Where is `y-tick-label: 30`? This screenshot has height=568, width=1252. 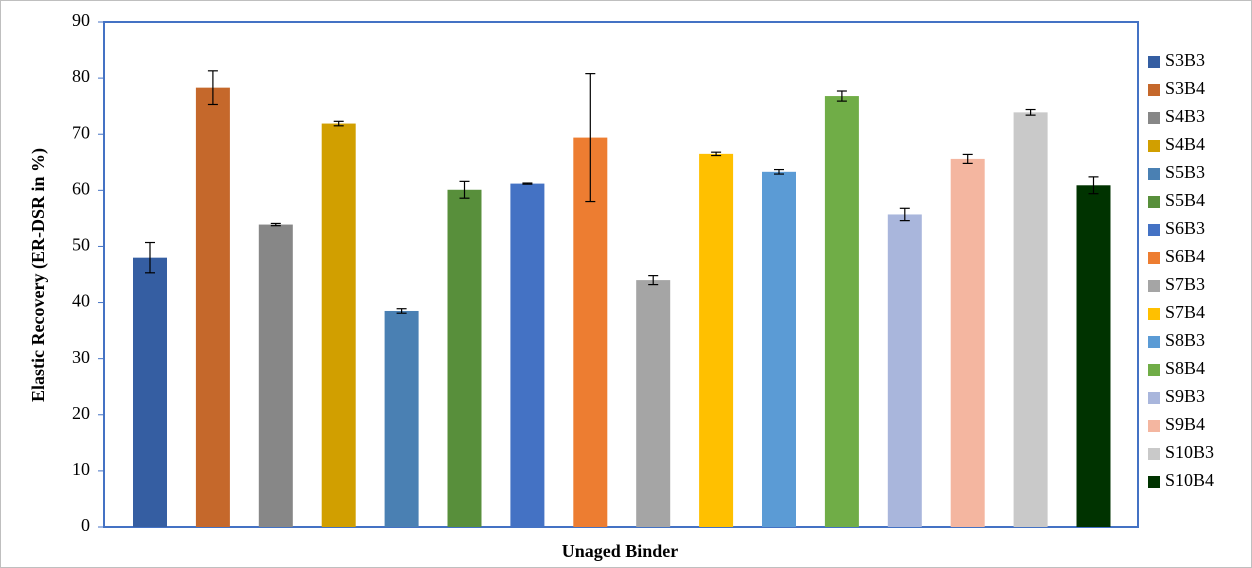 y-tick-label: 30 is located at coordinates (81, 357).